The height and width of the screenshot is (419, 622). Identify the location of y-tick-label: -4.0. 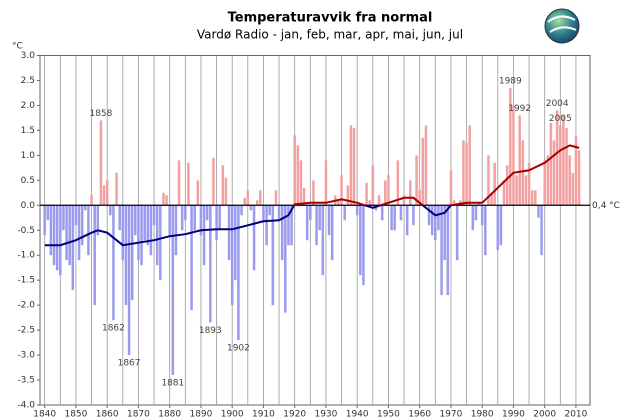
(26, 406).